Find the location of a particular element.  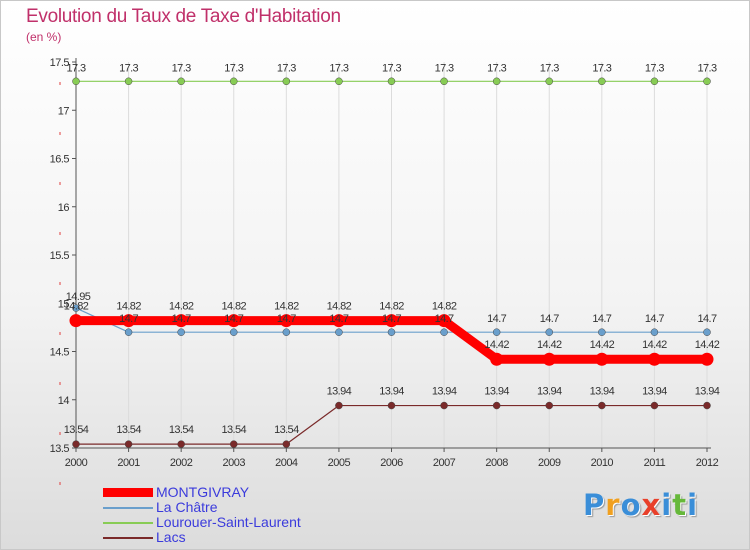

proxiti-logo: Proxiti is located at coordinates (640, 505).